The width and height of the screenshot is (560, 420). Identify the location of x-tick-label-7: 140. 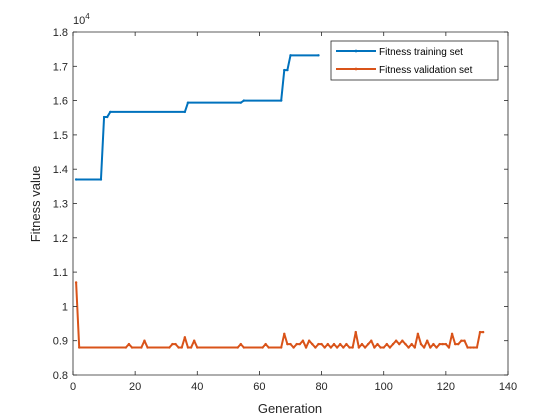
(508, 387).